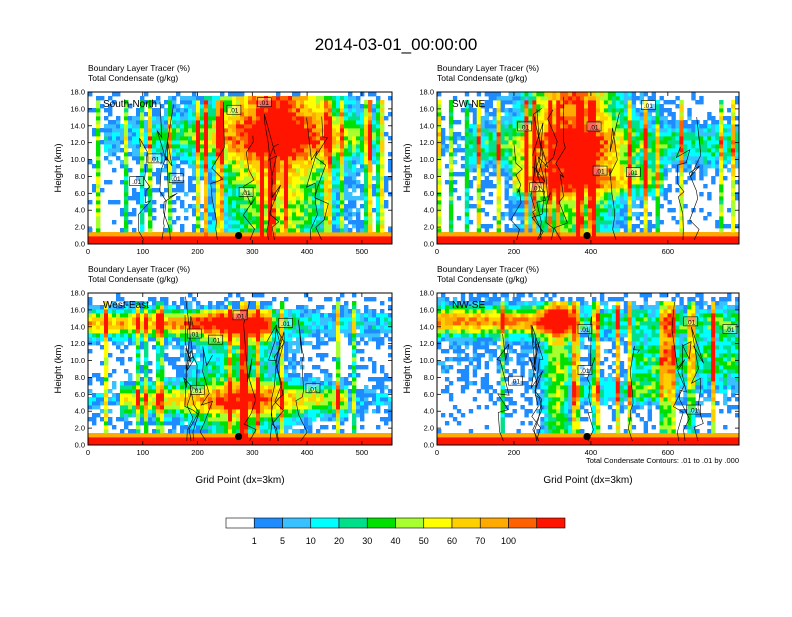  What do you see at coordinates (311, 541) in the screenshot?
I see `colorbar-tick-label: 10` at bounding box center [311, 541].